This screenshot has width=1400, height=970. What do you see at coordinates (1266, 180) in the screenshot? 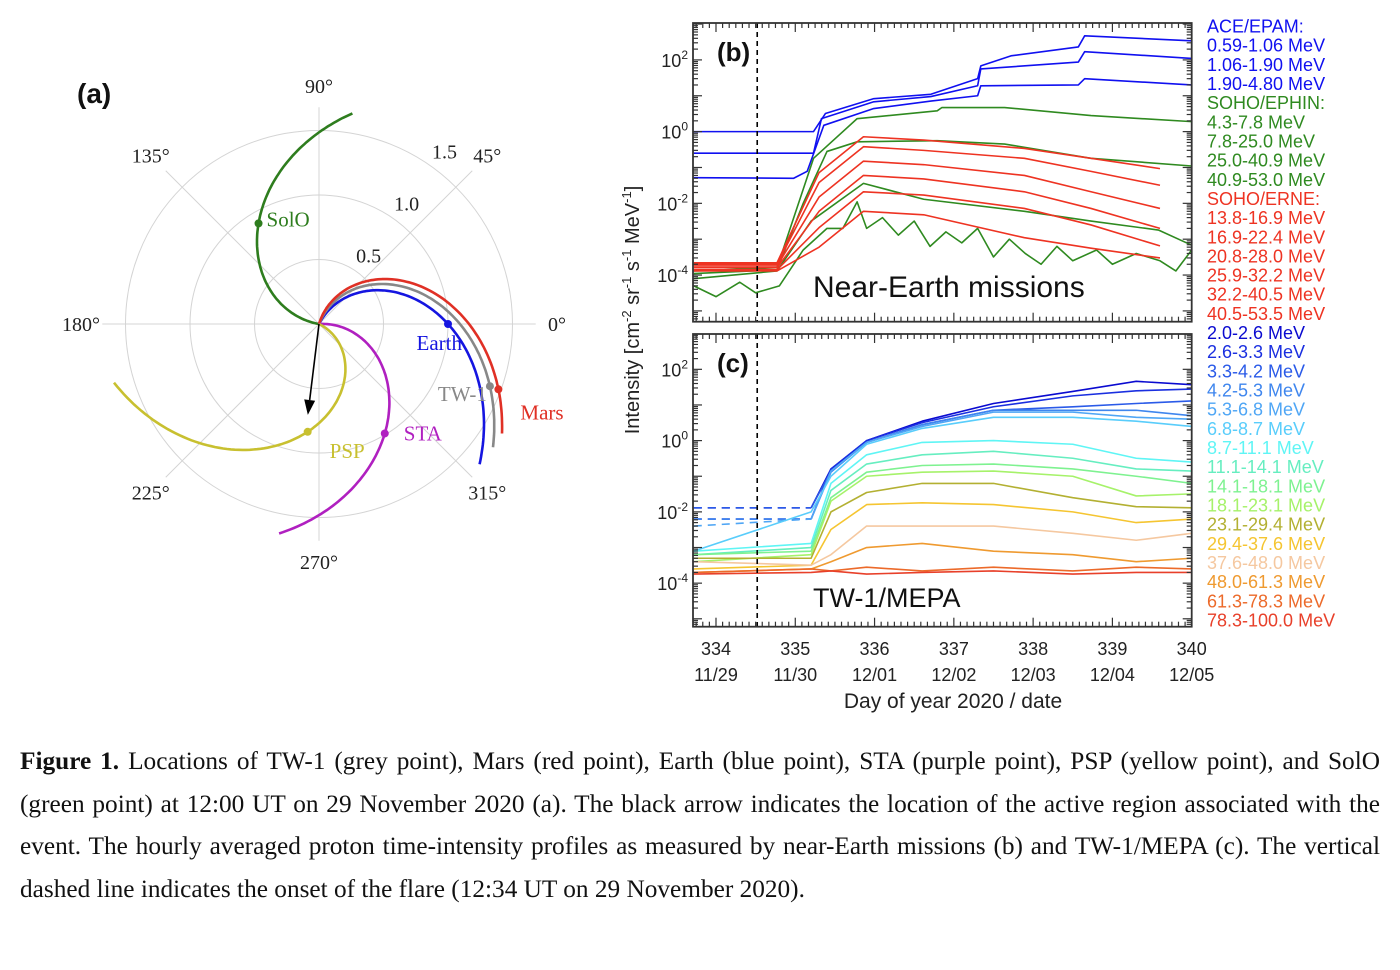
I see `legend-entry: 40.9-53.0 MeV` at bounding box center [1266, 180].